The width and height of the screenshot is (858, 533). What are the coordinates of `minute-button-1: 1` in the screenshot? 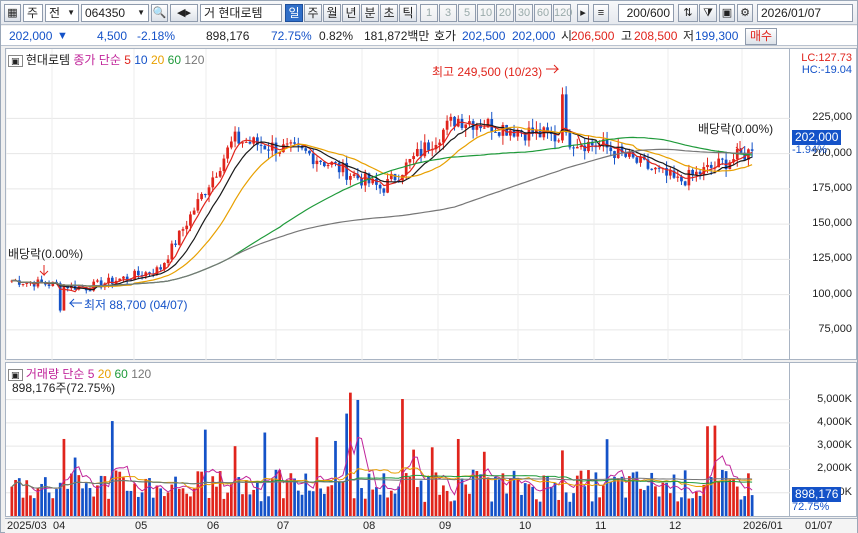 It's located at (429, 13).